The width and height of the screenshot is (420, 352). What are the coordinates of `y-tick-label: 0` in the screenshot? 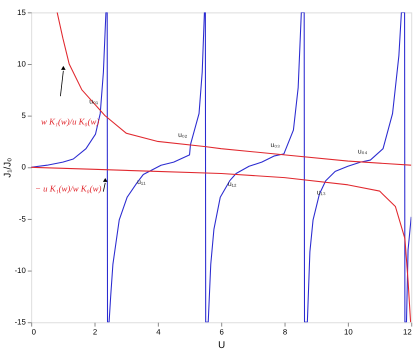 It's located at (23, 167).